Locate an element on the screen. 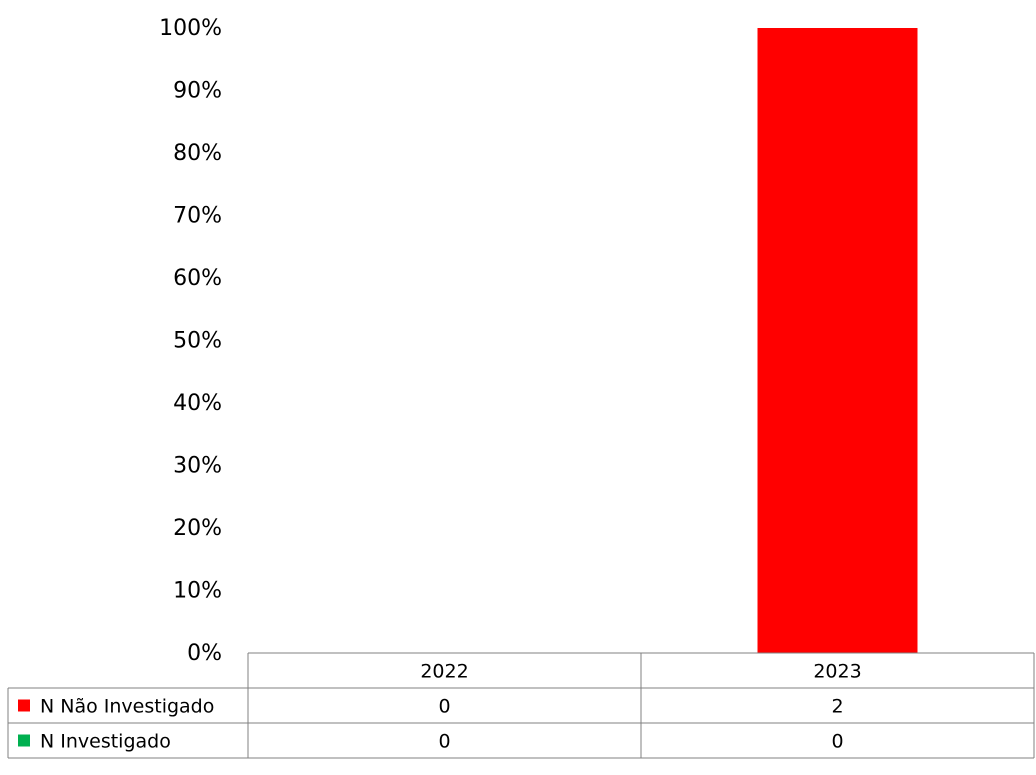 This screenshot has height=775, width=1036. x-category-label: 2023 is located at coordinates (837, 672).